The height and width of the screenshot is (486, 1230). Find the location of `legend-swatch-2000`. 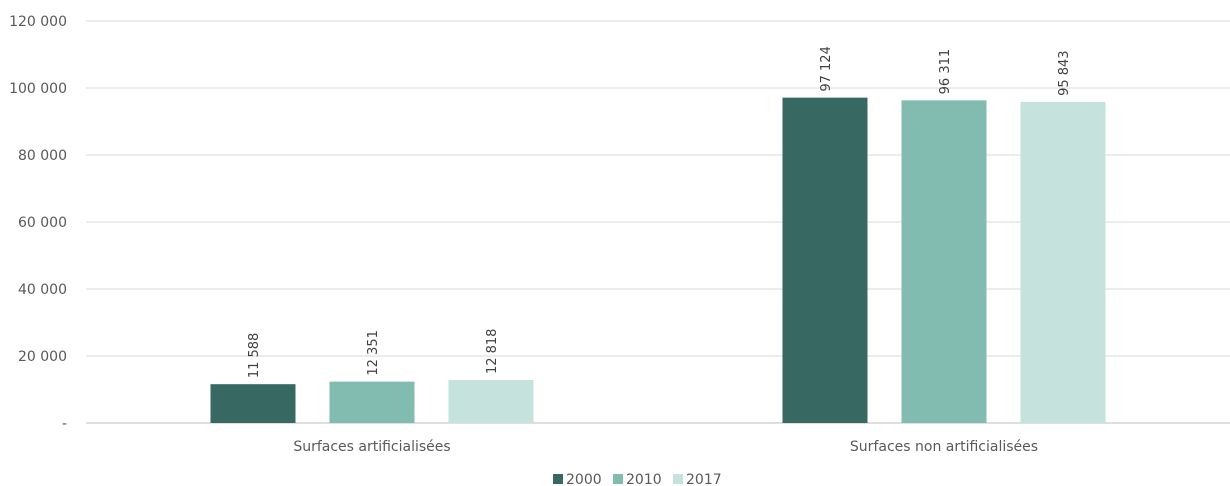

legend-swatch-2000 is located at coordinates (558, 479).